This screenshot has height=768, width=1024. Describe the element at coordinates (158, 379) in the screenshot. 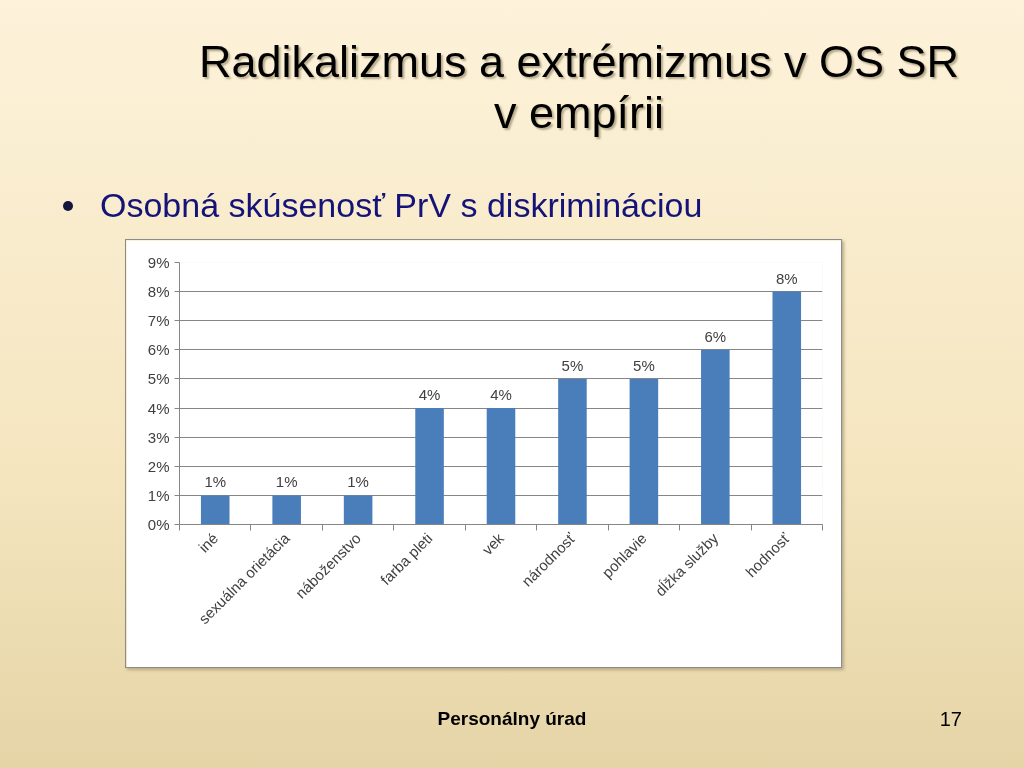

I see `y-tick-label: 5%` at that location.